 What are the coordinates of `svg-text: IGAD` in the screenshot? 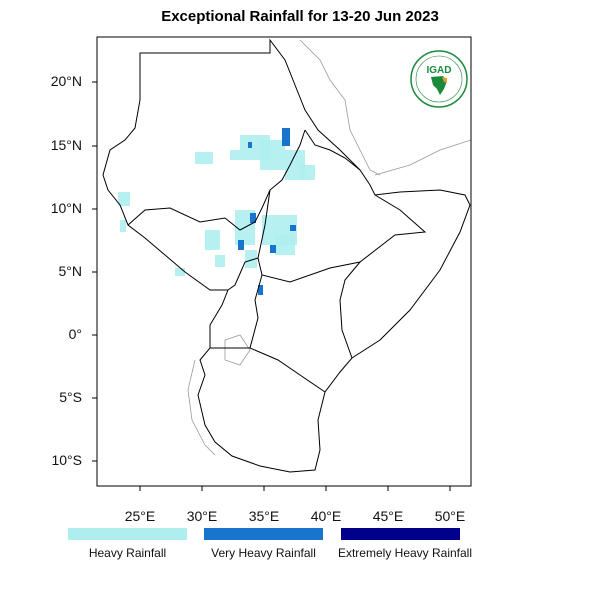 It's located at (439, 70).